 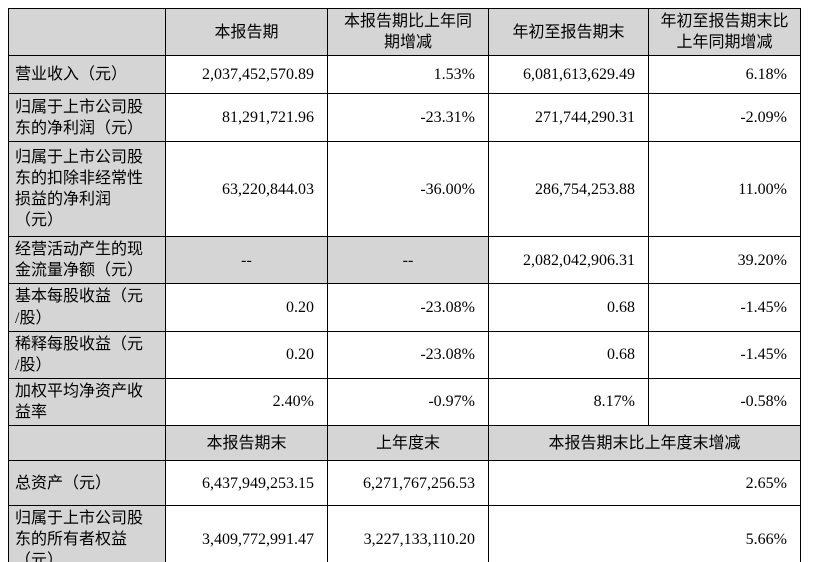 I want to click on value-ytd: 286,754,253.88, so click(x=568, y=189).